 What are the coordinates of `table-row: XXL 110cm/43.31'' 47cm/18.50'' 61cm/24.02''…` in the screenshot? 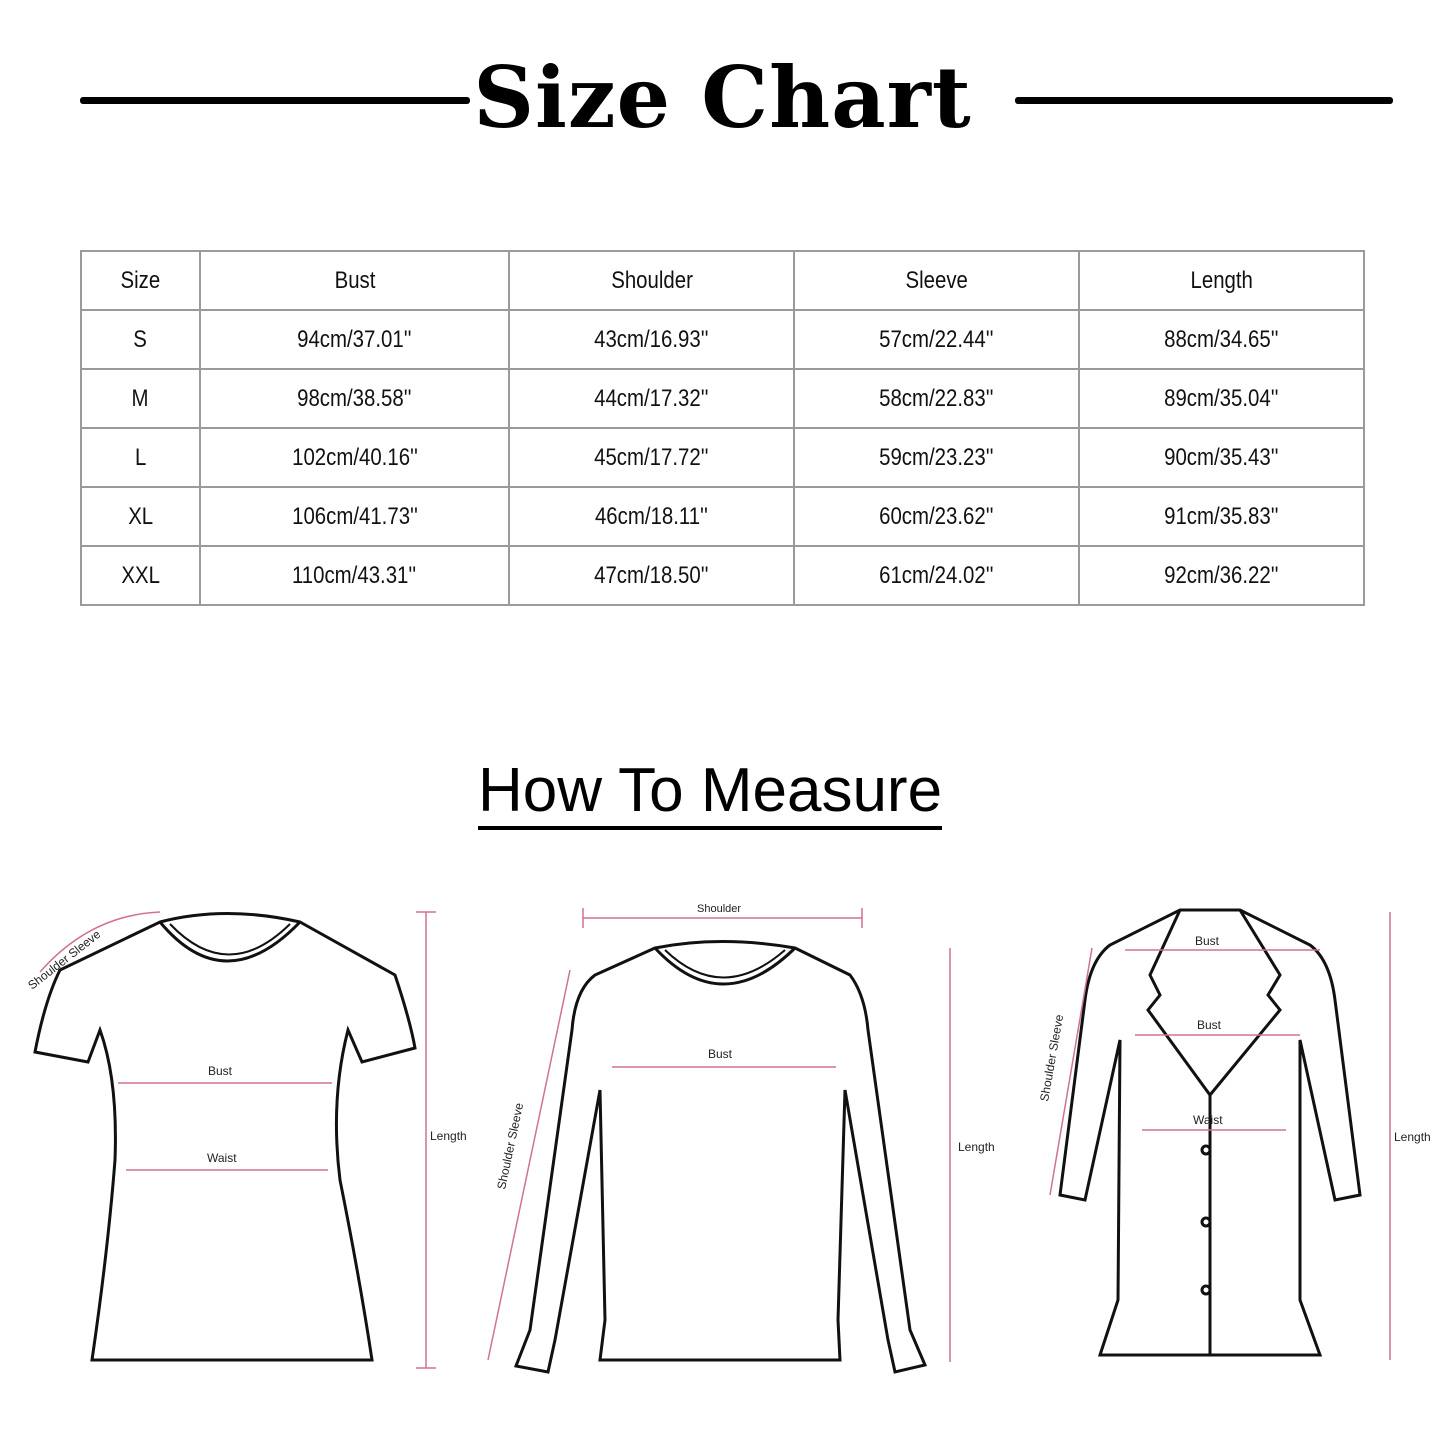 It's located at (722, 575).